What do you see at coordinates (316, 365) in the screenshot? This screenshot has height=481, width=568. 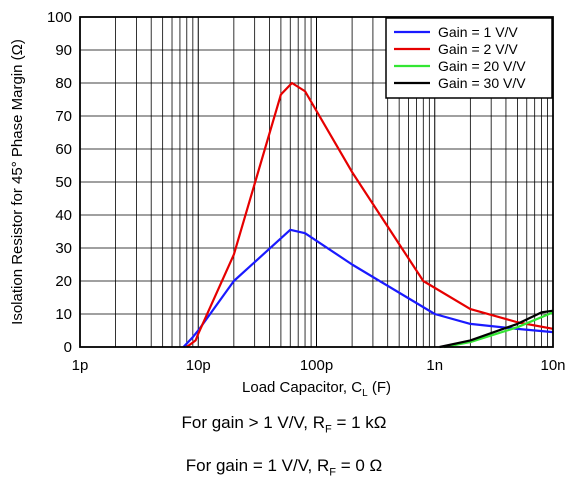 I see `x-tick-label: 100p` at bounding box center [316, 365].